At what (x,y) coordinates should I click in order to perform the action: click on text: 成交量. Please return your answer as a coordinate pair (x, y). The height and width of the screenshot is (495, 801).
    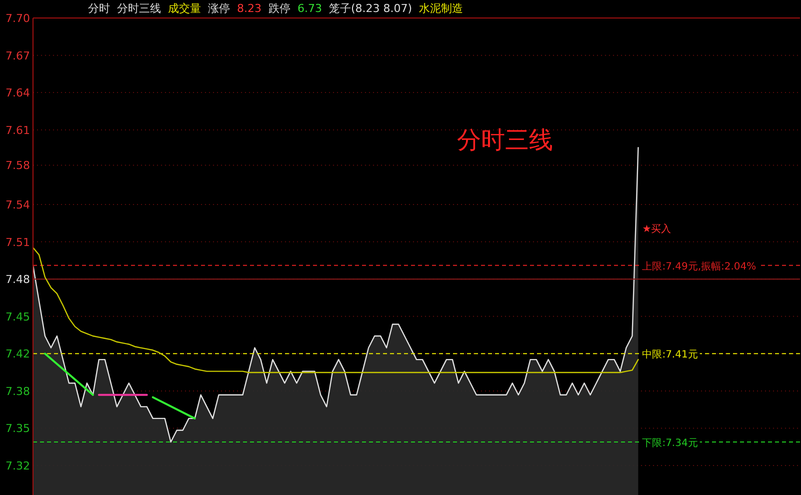
    Looking at the image, I should click on (184, 8).